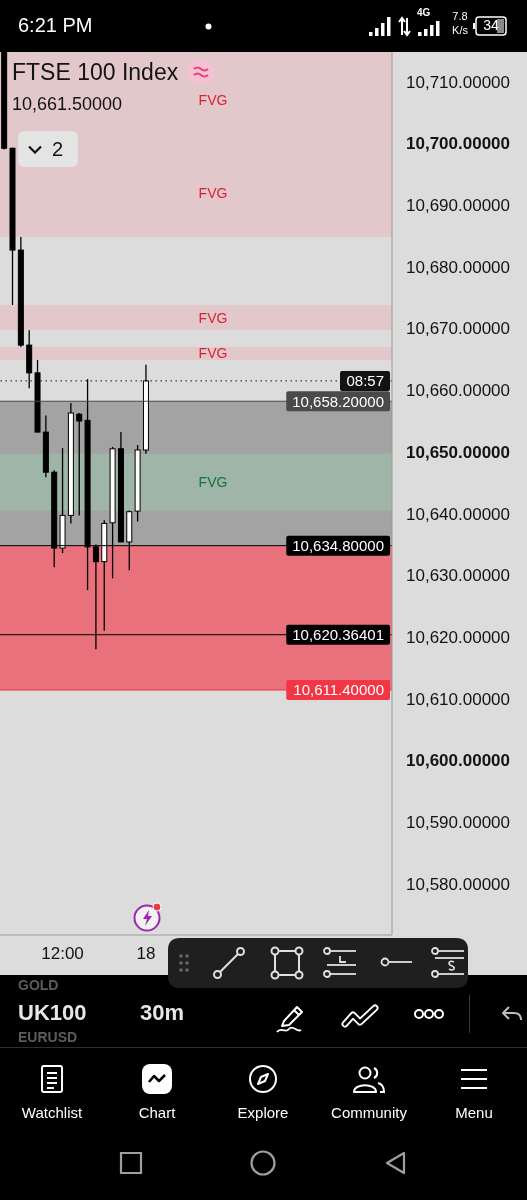 The width and height of the screenshot is (527, 1200). Describe the element at coordinates (58, 148) in the screenshot. I see `annotation: 2` at that location.